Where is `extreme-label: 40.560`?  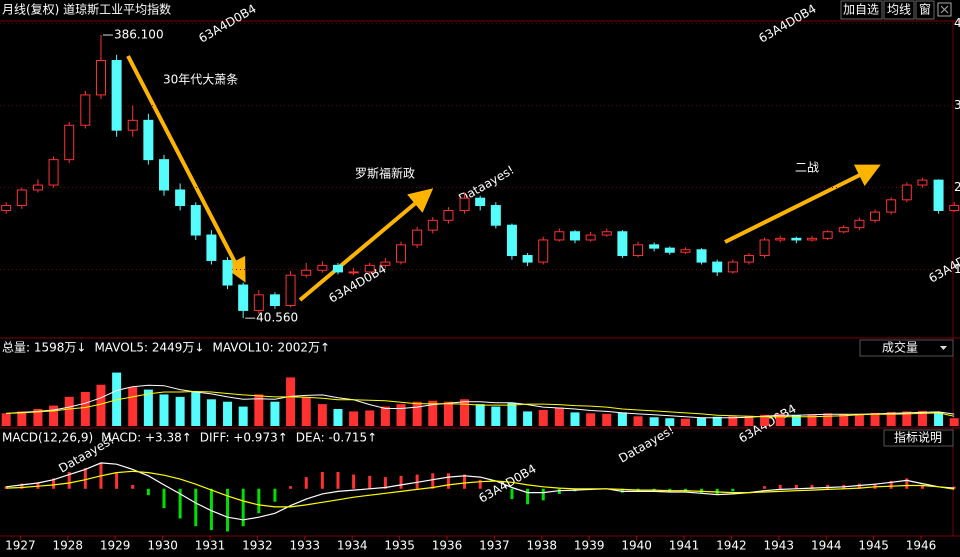 extreme-label: 40.560 is located at coordinates (277, 318).